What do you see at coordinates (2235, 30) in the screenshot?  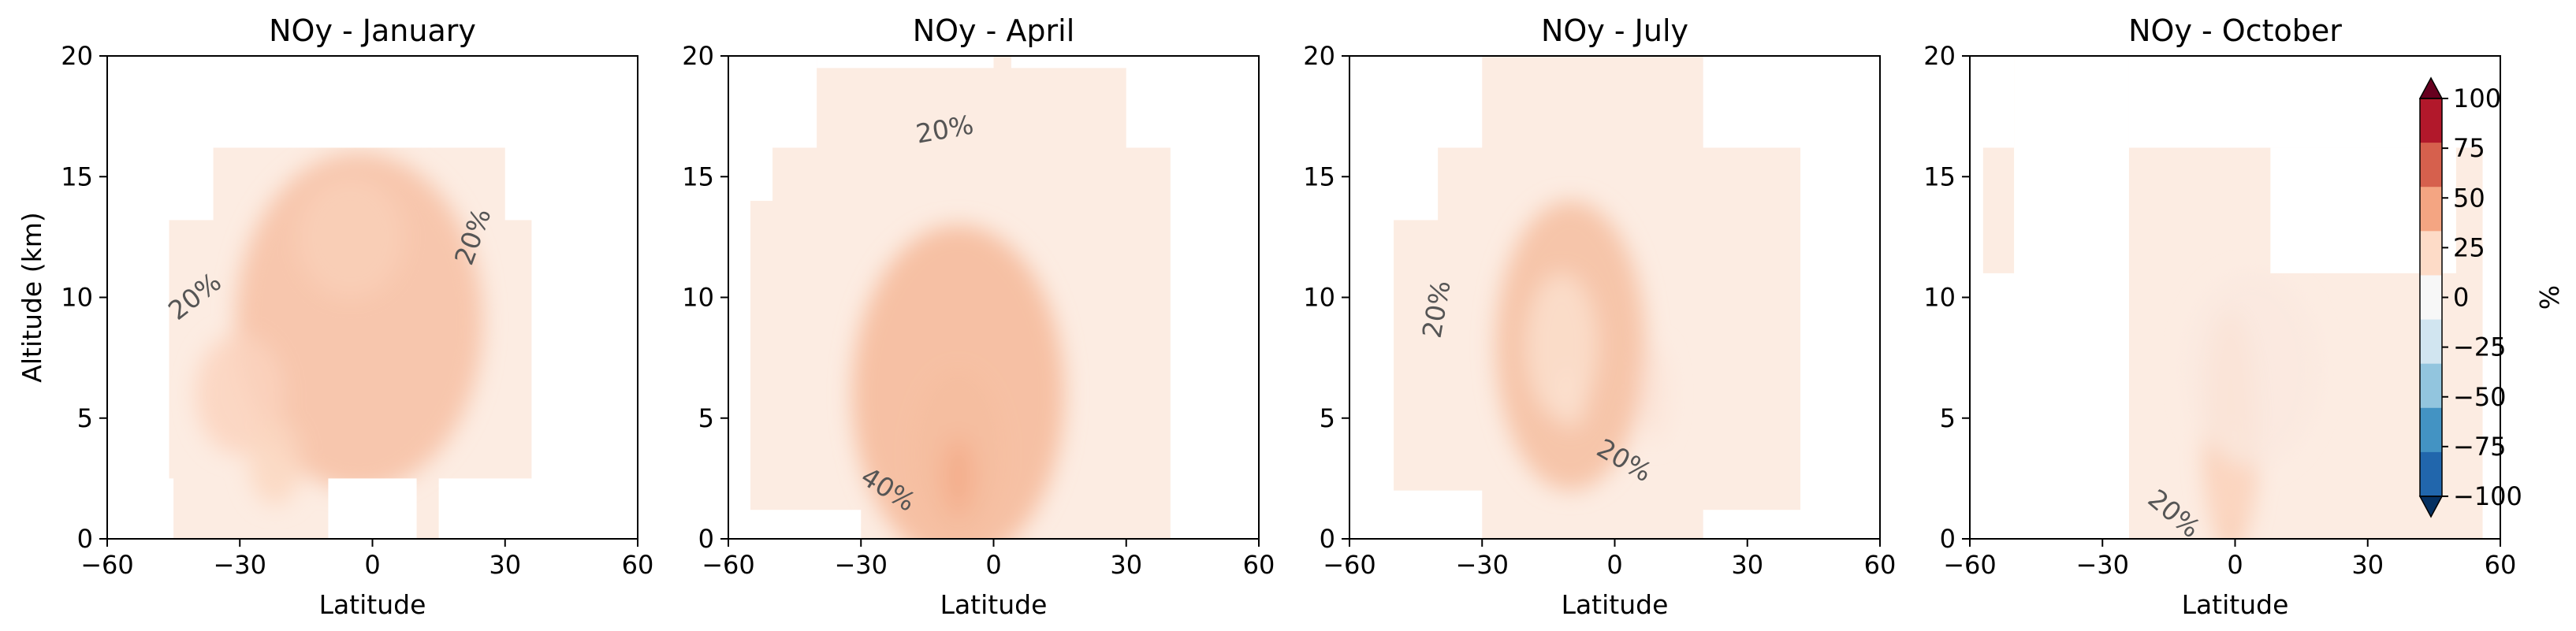 I see `panel-title: NOy - October` at bounding box center [2235, 30].